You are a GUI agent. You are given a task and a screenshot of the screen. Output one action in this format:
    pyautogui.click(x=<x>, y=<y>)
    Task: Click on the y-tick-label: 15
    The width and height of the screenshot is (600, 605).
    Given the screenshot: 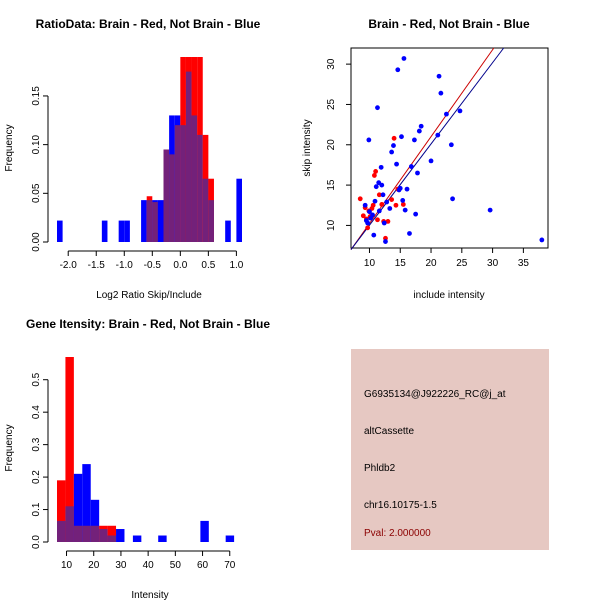 What is the action you would take?
    pyautogui.click(x=331, y=185)
    